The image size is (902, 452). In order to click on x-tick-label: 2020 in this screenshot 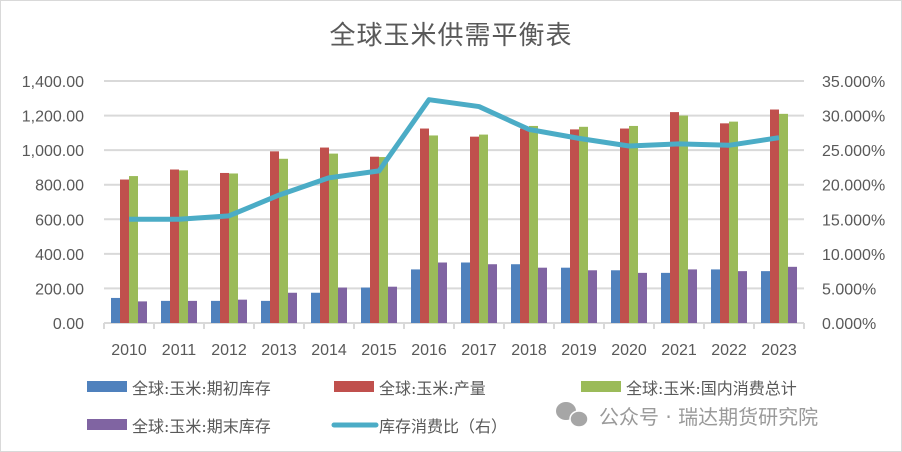, I will do `click(629, 350)`.